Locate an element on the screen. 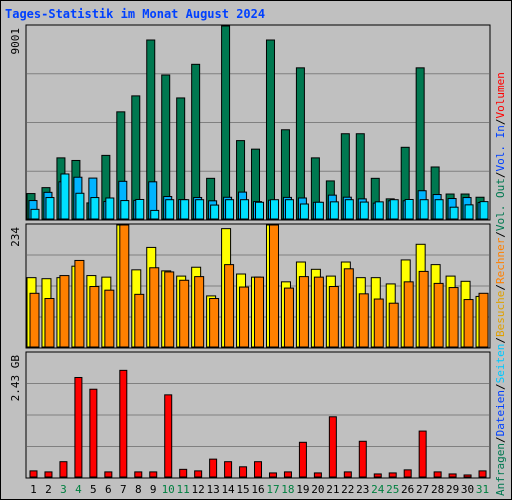 Image resolution: width=512 pixels, height=500 pixels. day-tick-label: 20 is located at coordinates (317, 489).